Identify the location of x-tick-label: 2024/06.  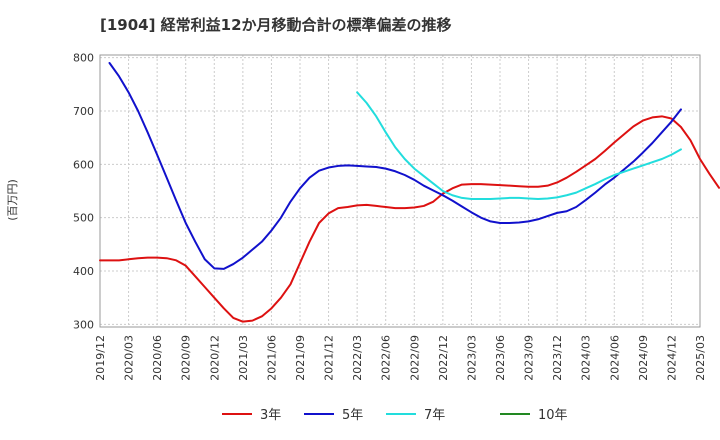
(614, 358).